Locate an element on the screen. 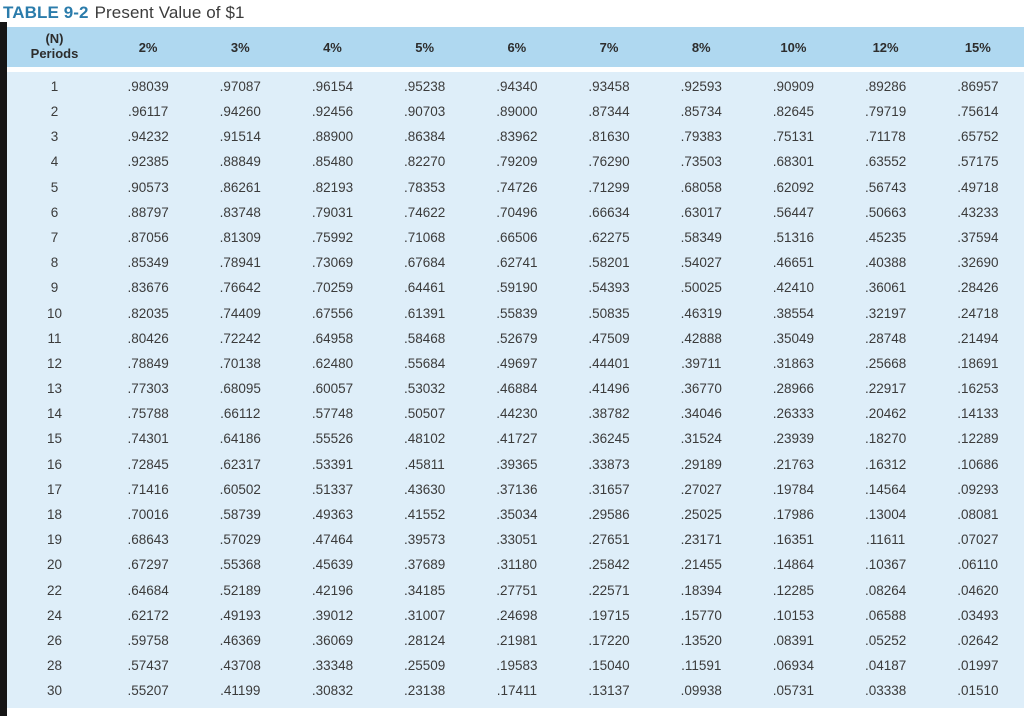 This screenshot has height=716, width=1024. value-cell: .57029 is located at coordinates (240, 540).